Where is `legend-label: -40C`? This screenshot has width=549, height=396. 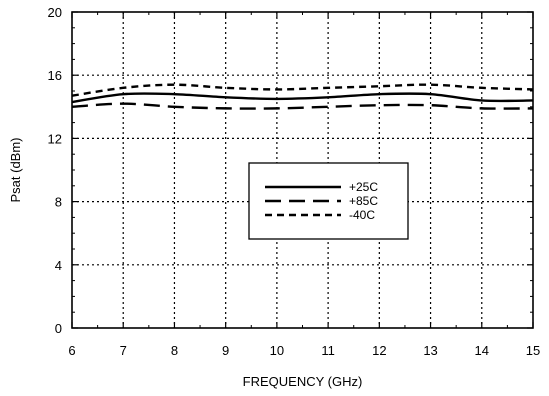
legend-label: -40C is located at coordinates (362, 215).